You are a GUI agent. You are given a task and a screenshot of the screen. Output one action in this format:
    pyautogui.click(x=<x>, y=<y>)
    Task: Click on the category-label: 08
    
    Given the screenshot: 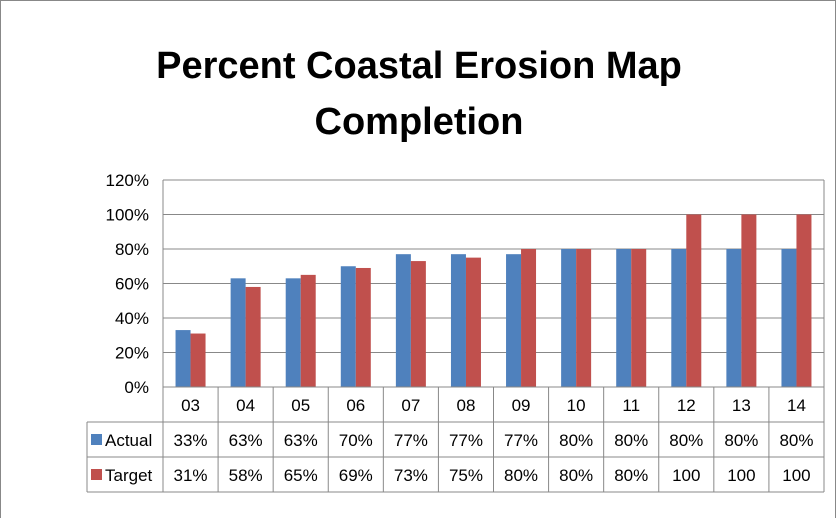 What is the action you would take?
    pyautogui.click(x=465, y=405)
    